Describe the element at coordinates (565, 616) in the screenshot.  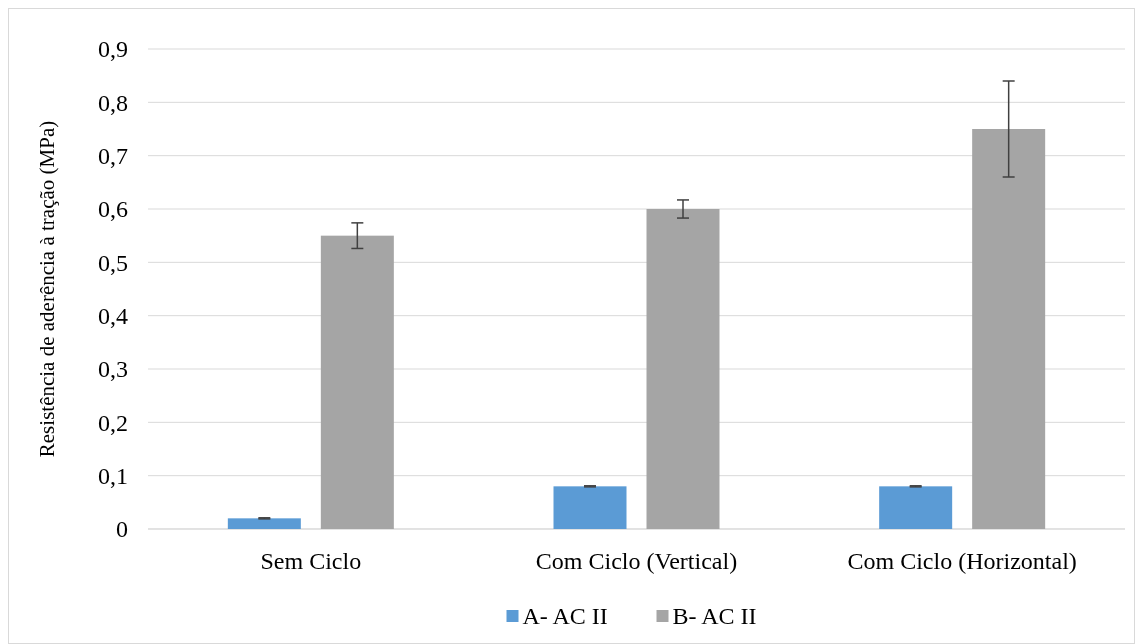
I see `legend-label: A- AC II` at that location.